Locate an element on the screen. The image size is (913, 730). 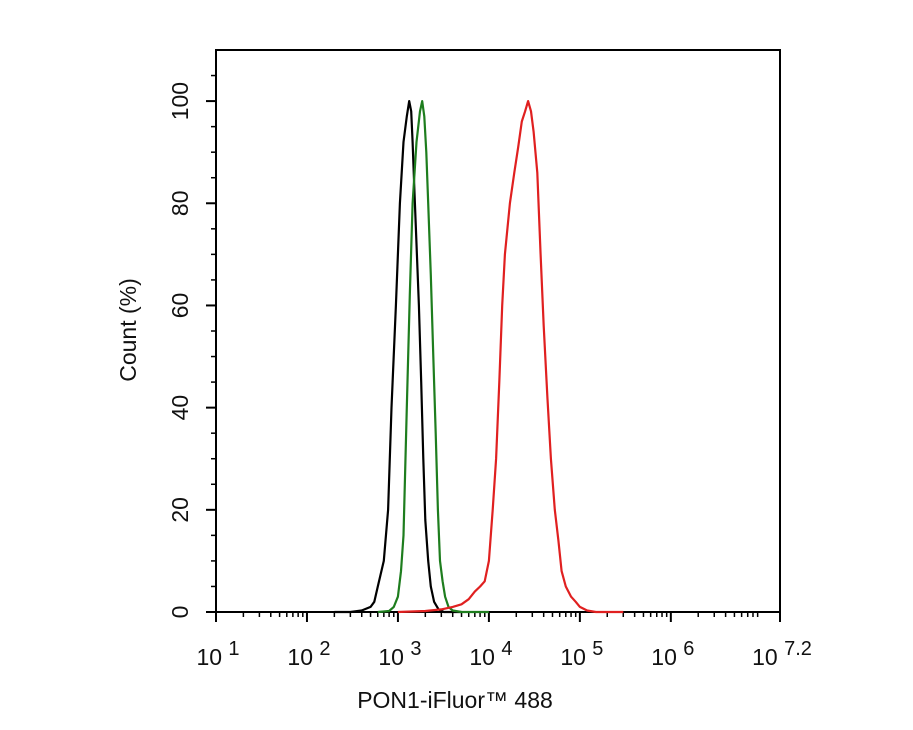
y-tick-label: 40 is located at coordinates (180, 408).